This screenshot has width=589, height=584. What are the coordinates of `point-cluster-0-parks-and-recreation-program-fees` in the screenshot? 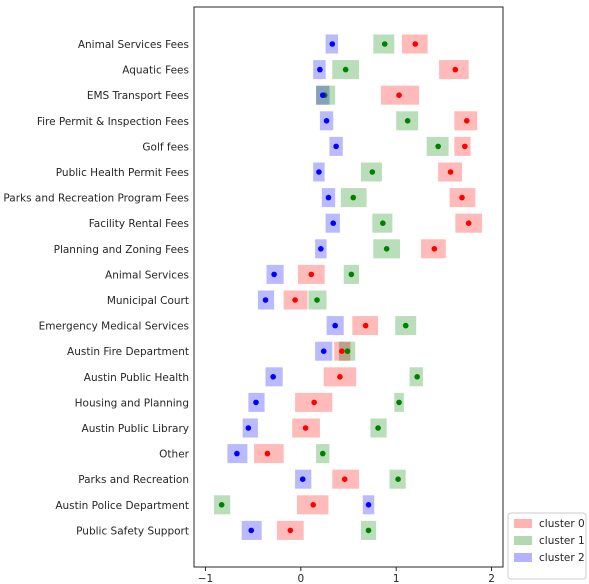 It's located at (462, 198).